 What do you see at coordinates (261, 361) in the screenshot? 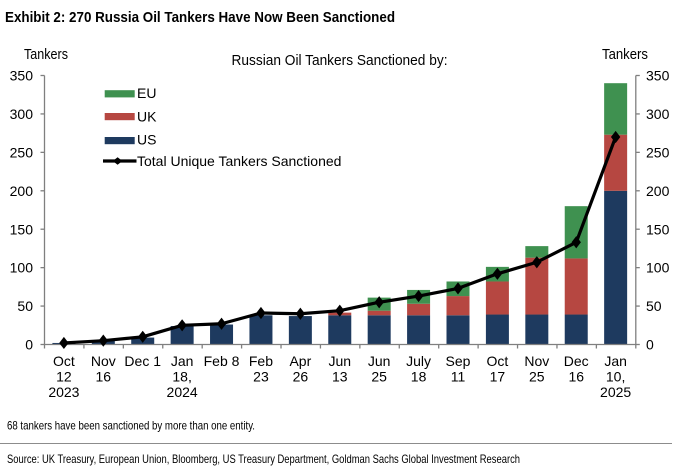
I see `svg-text: Feb` at bounding box center [261, 361].